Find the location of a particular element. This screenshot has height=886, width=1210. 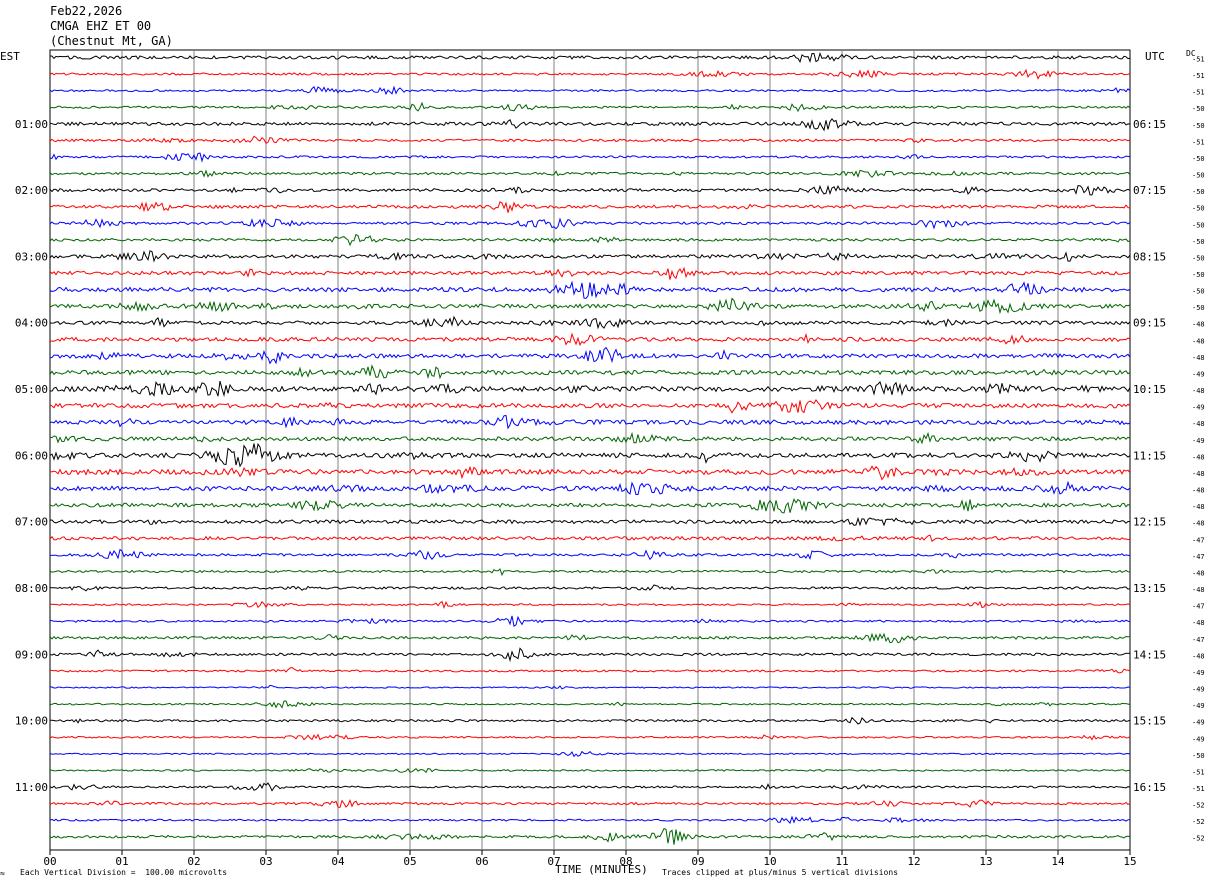

x-tick-label: 07 is located at coordinates (553, 861).